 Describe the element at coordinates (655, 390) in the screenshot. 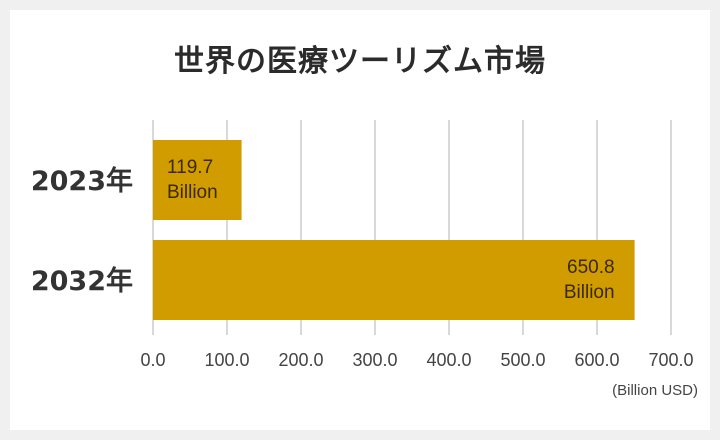

I see `unit-label: (Billion USD)` at that location.